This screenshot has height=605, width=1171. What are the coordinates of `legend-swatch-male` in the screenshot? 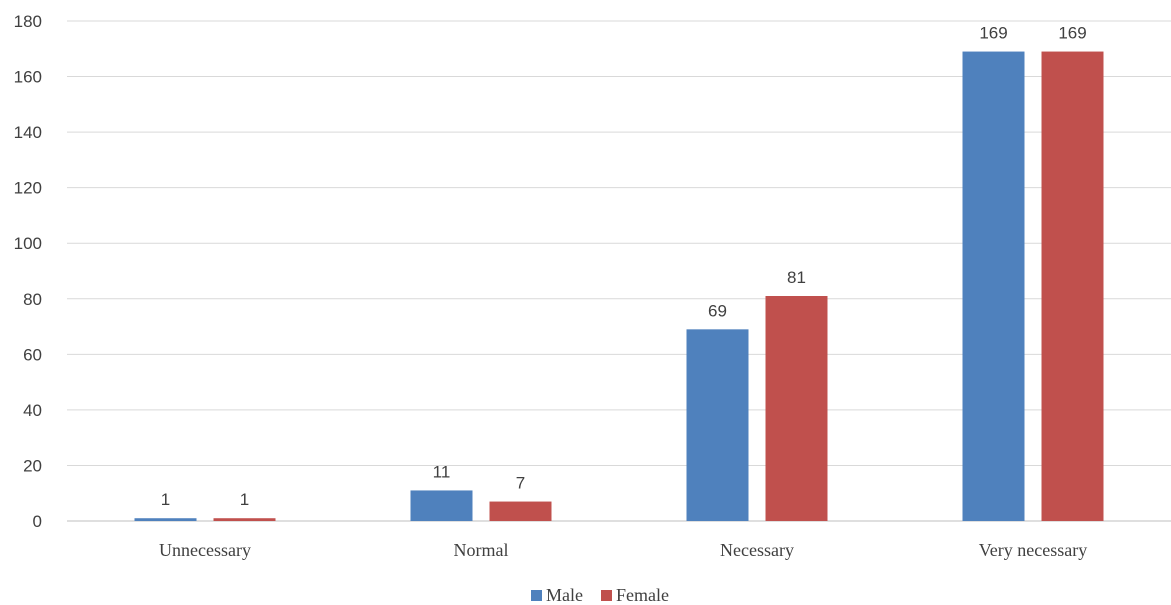 It's located at (536, 595).